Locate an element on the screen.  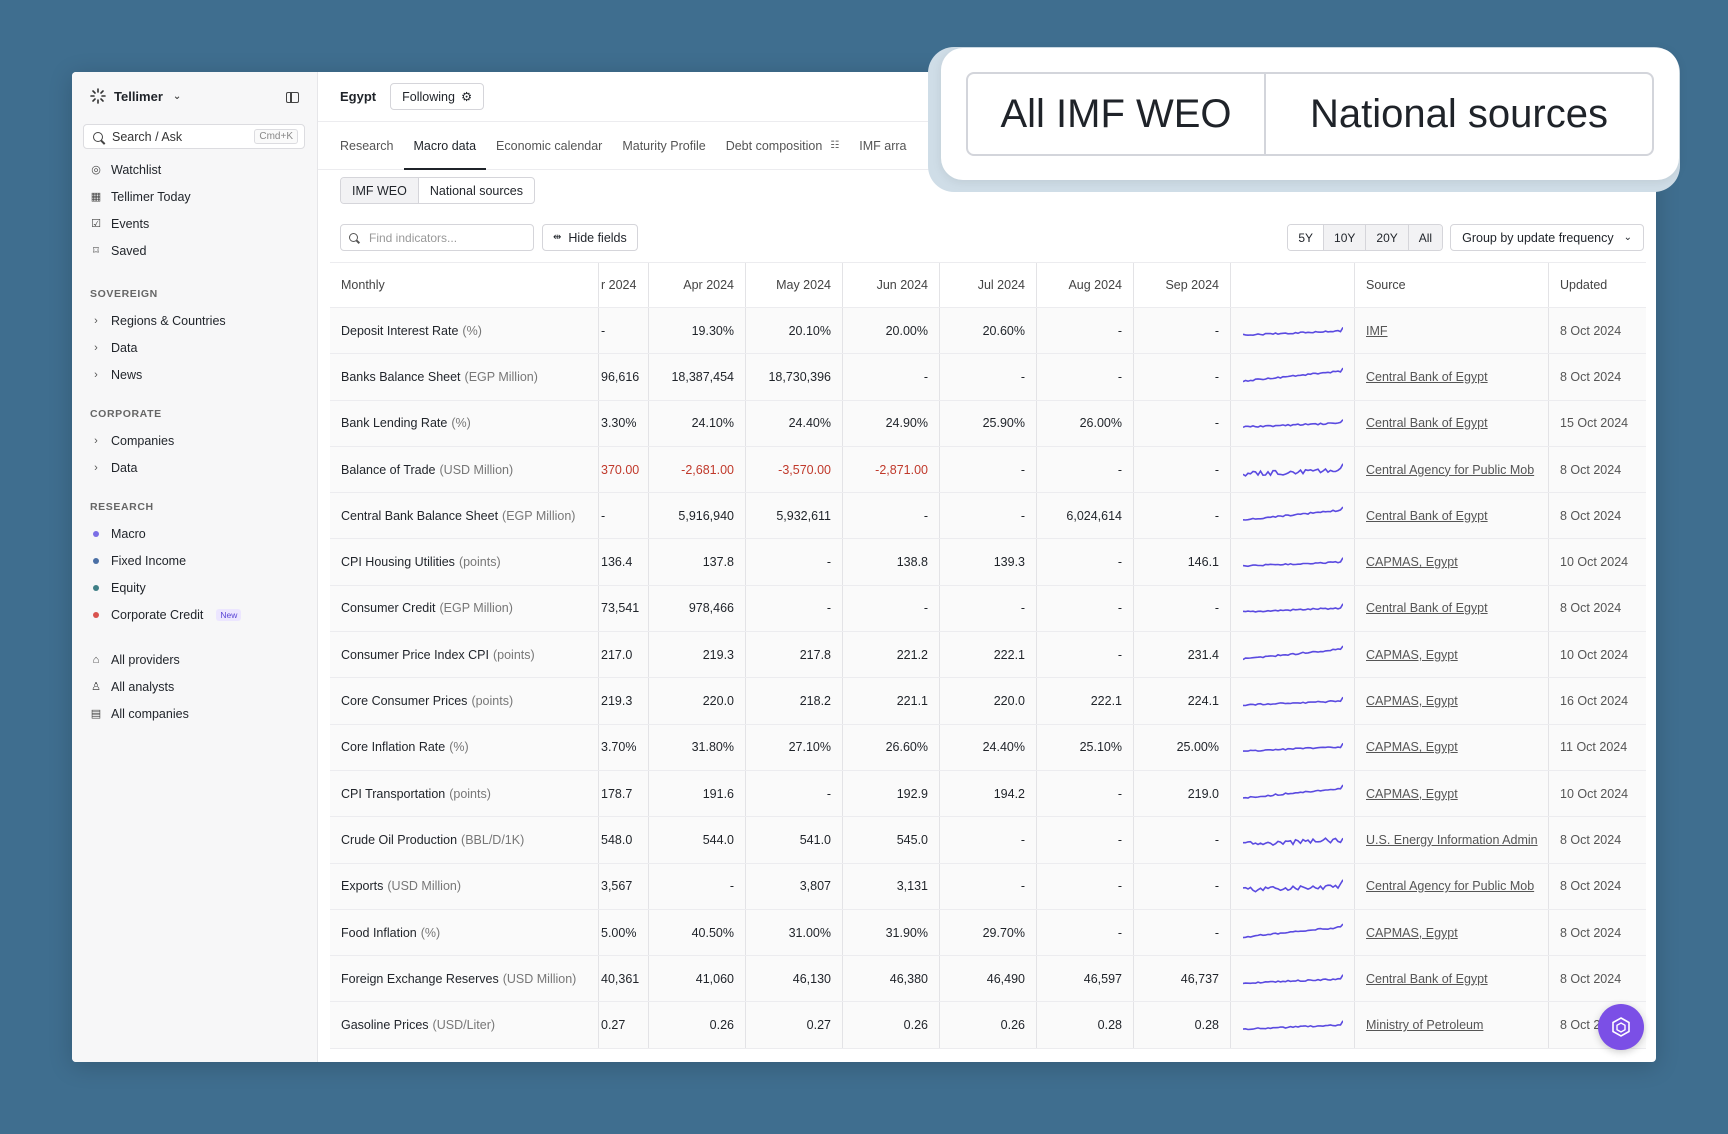
indicator-name-cell: Consumer Credit (EGP Million) is located at coordinates (464, 608).